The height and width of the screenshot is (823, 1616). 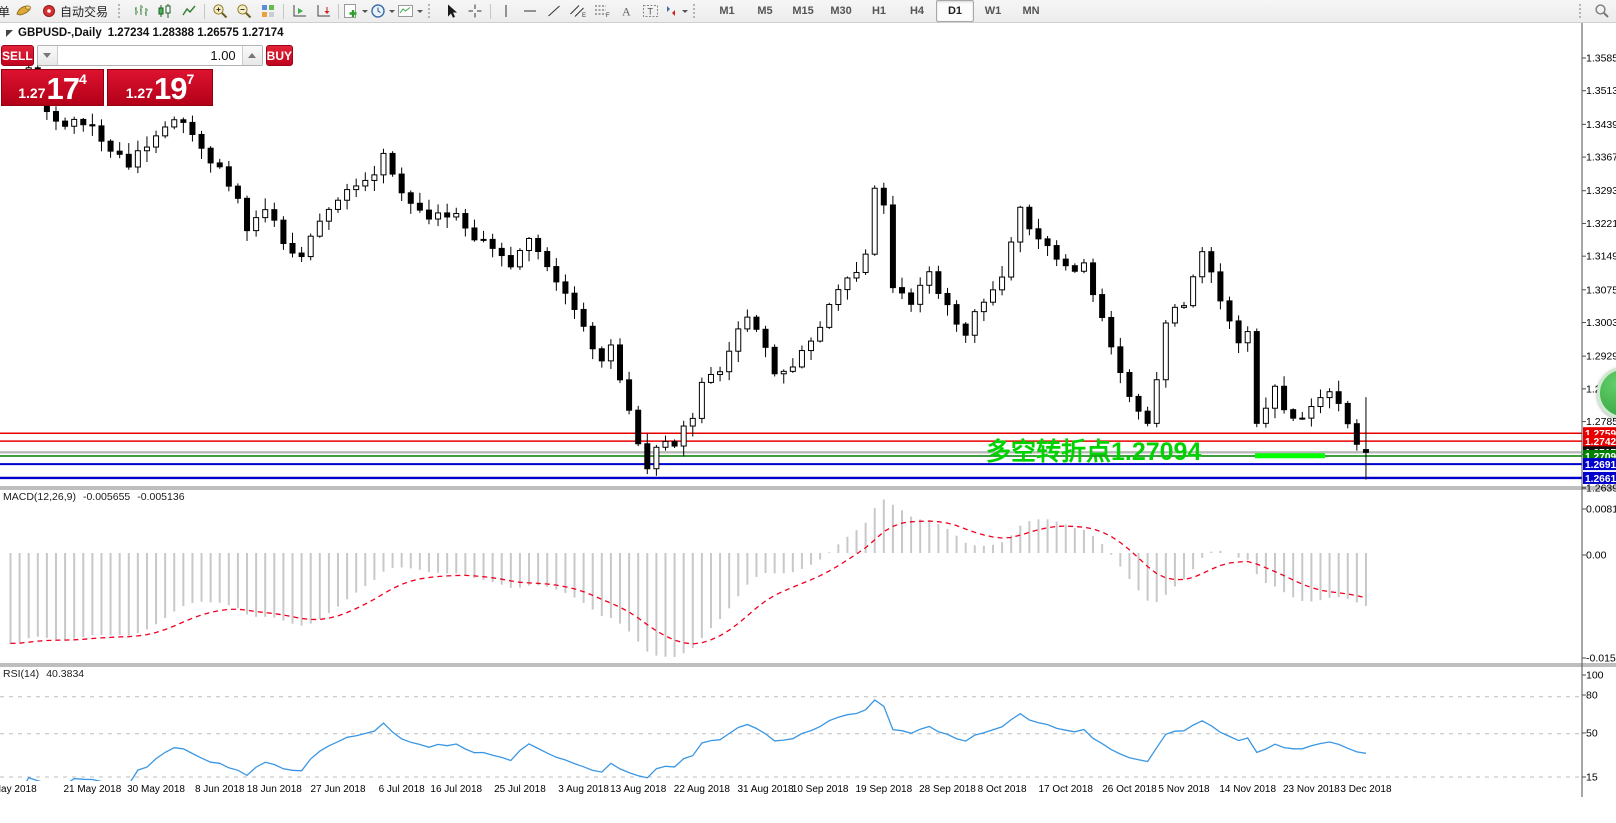 What do you see at coordinates (24, 11) in the screenshot?
I see `order-window-button` at bounding box center [24, 11].